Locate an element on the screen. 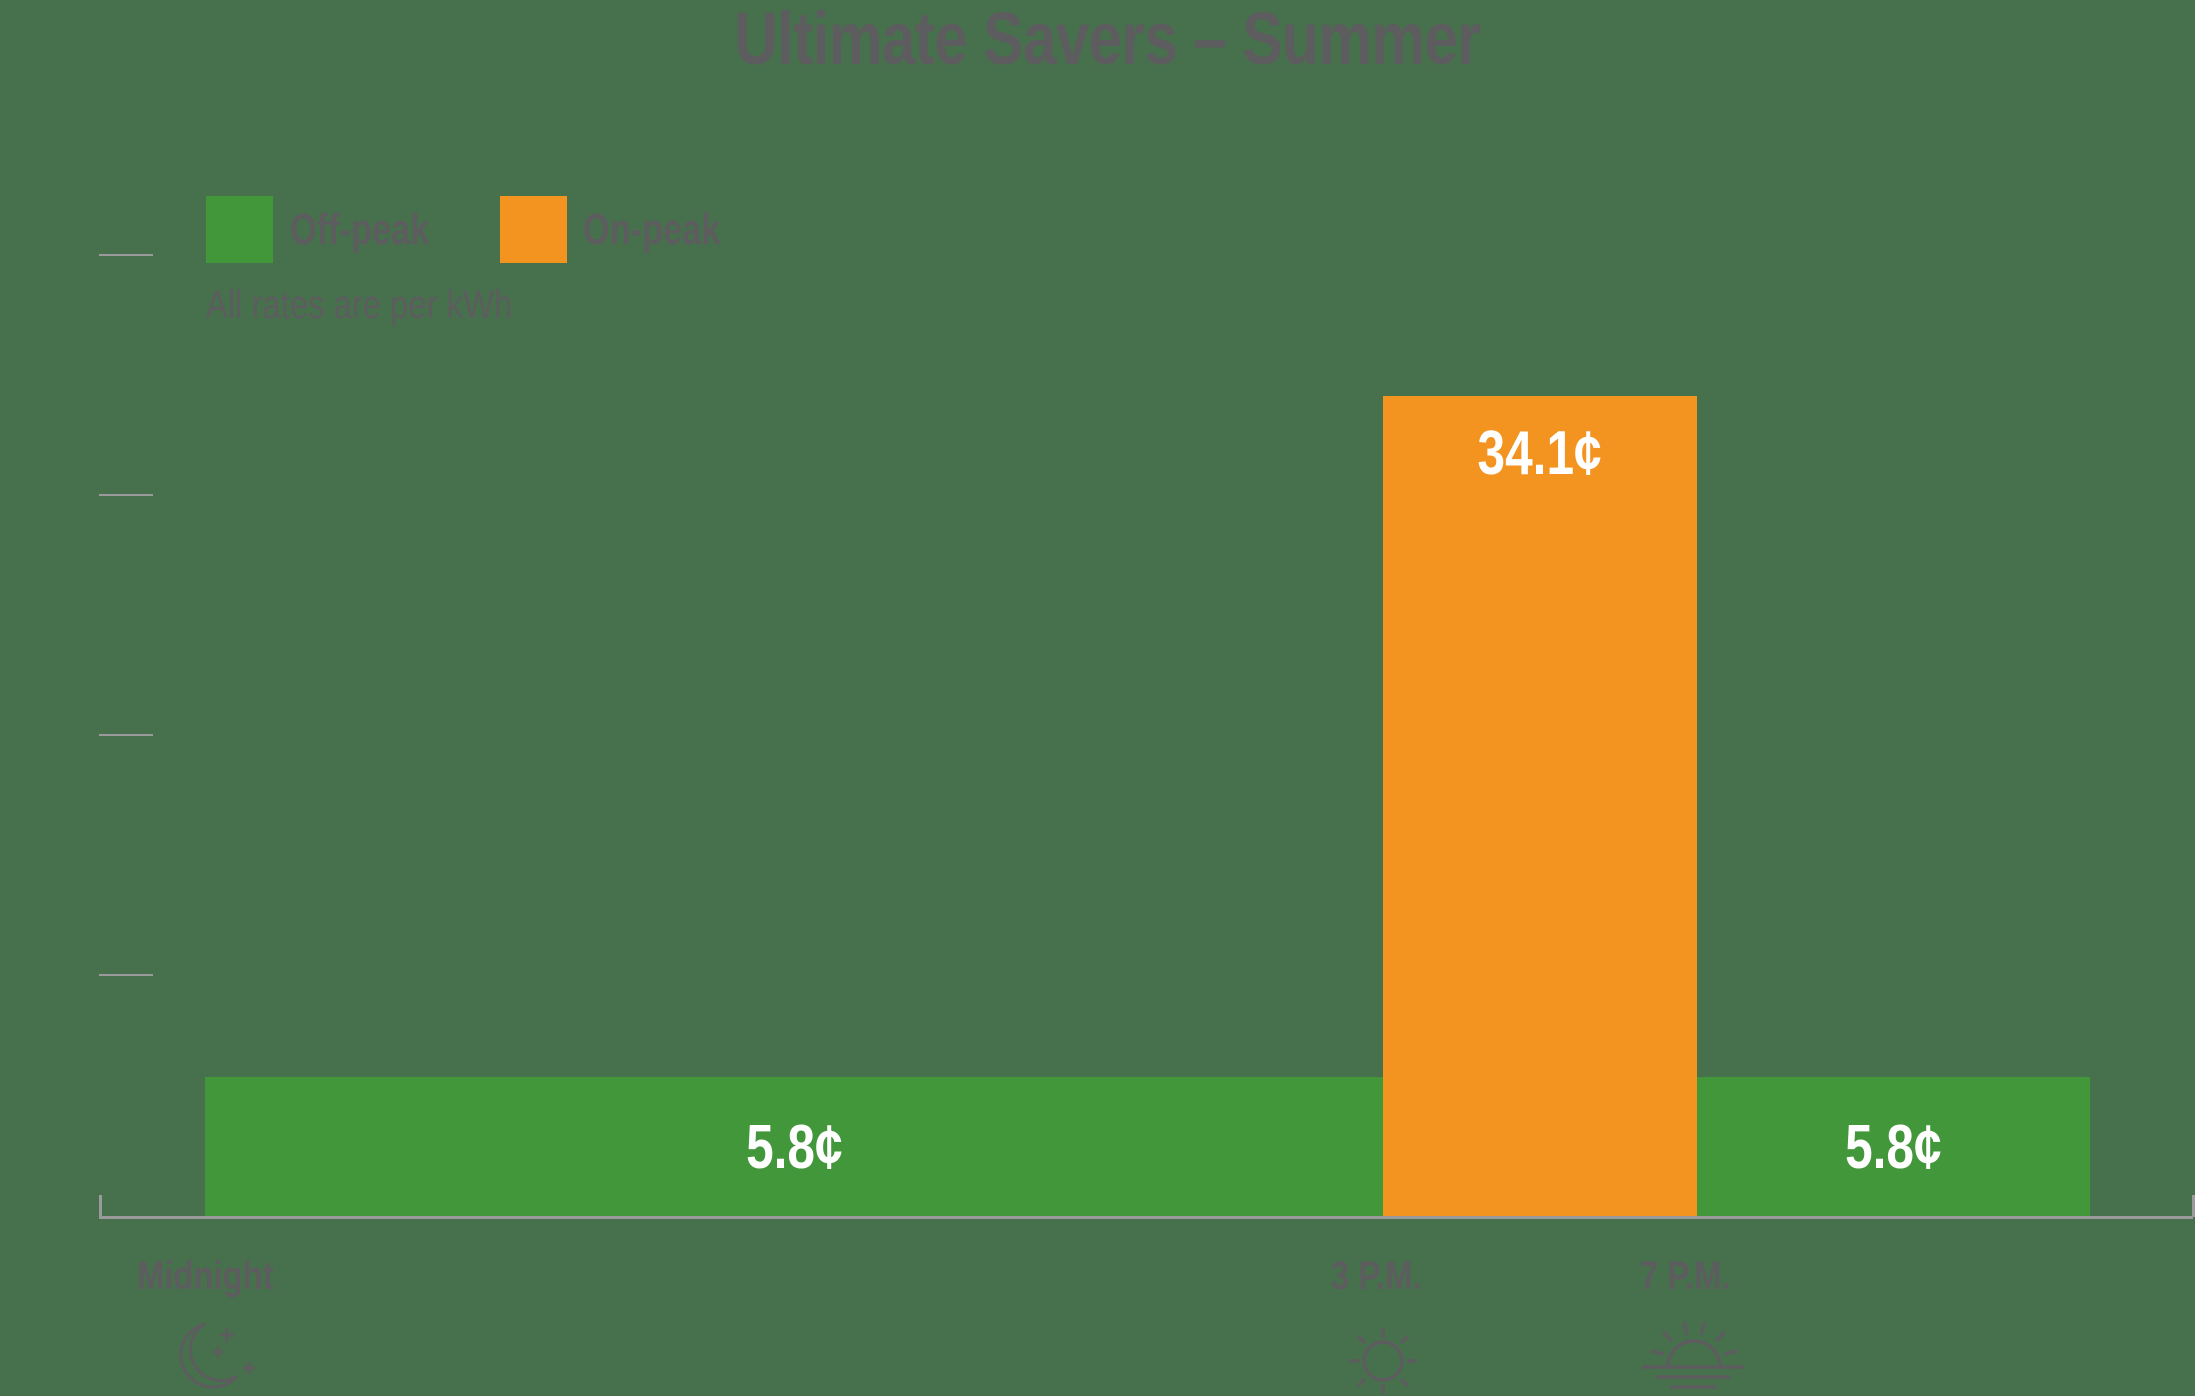 The width and height of the screenshot is (2195, 1396). legend-swatch-on-peak is located at coordinates (533, 229).